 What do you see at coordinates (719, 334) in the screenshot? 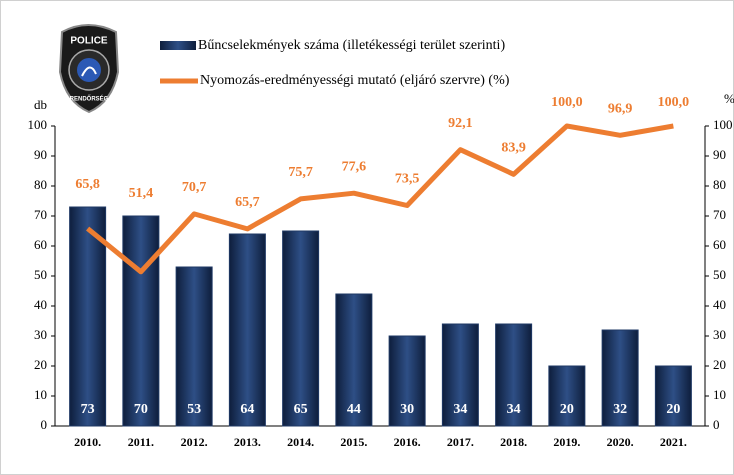
I see `y2-tick-label: 30` at bounding box center [719, 334].